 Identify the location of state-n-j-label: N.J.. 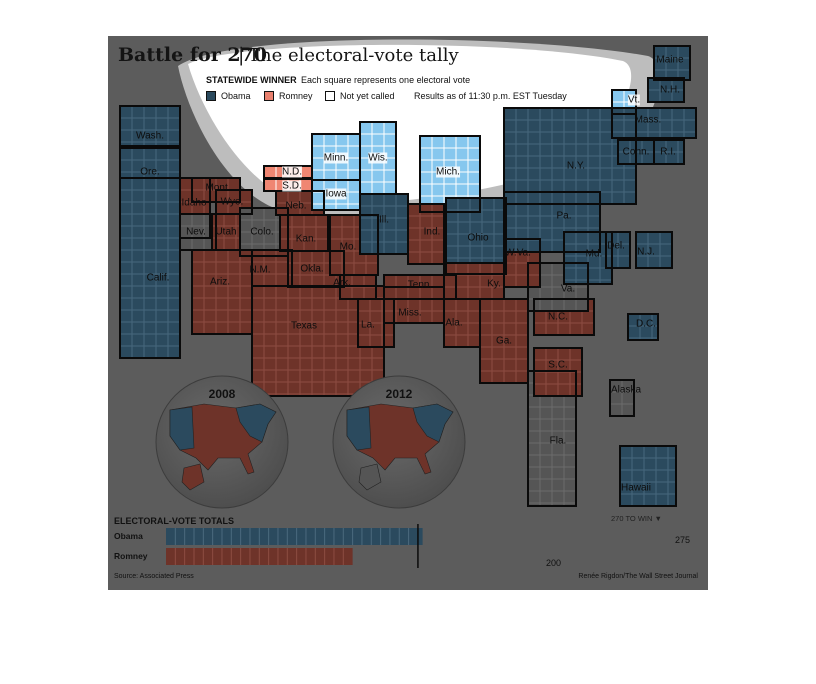
(646, 252).